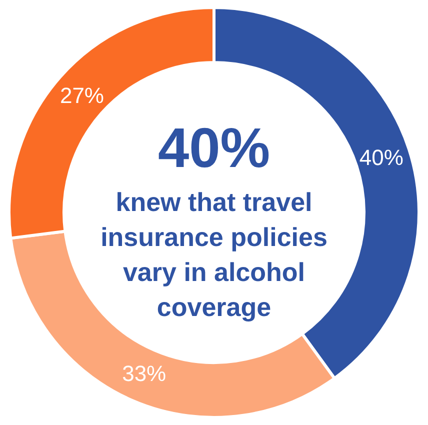 The width and height of the screenshot is (428, 425). I want to click on data-label: 33%, so click(144, 373).